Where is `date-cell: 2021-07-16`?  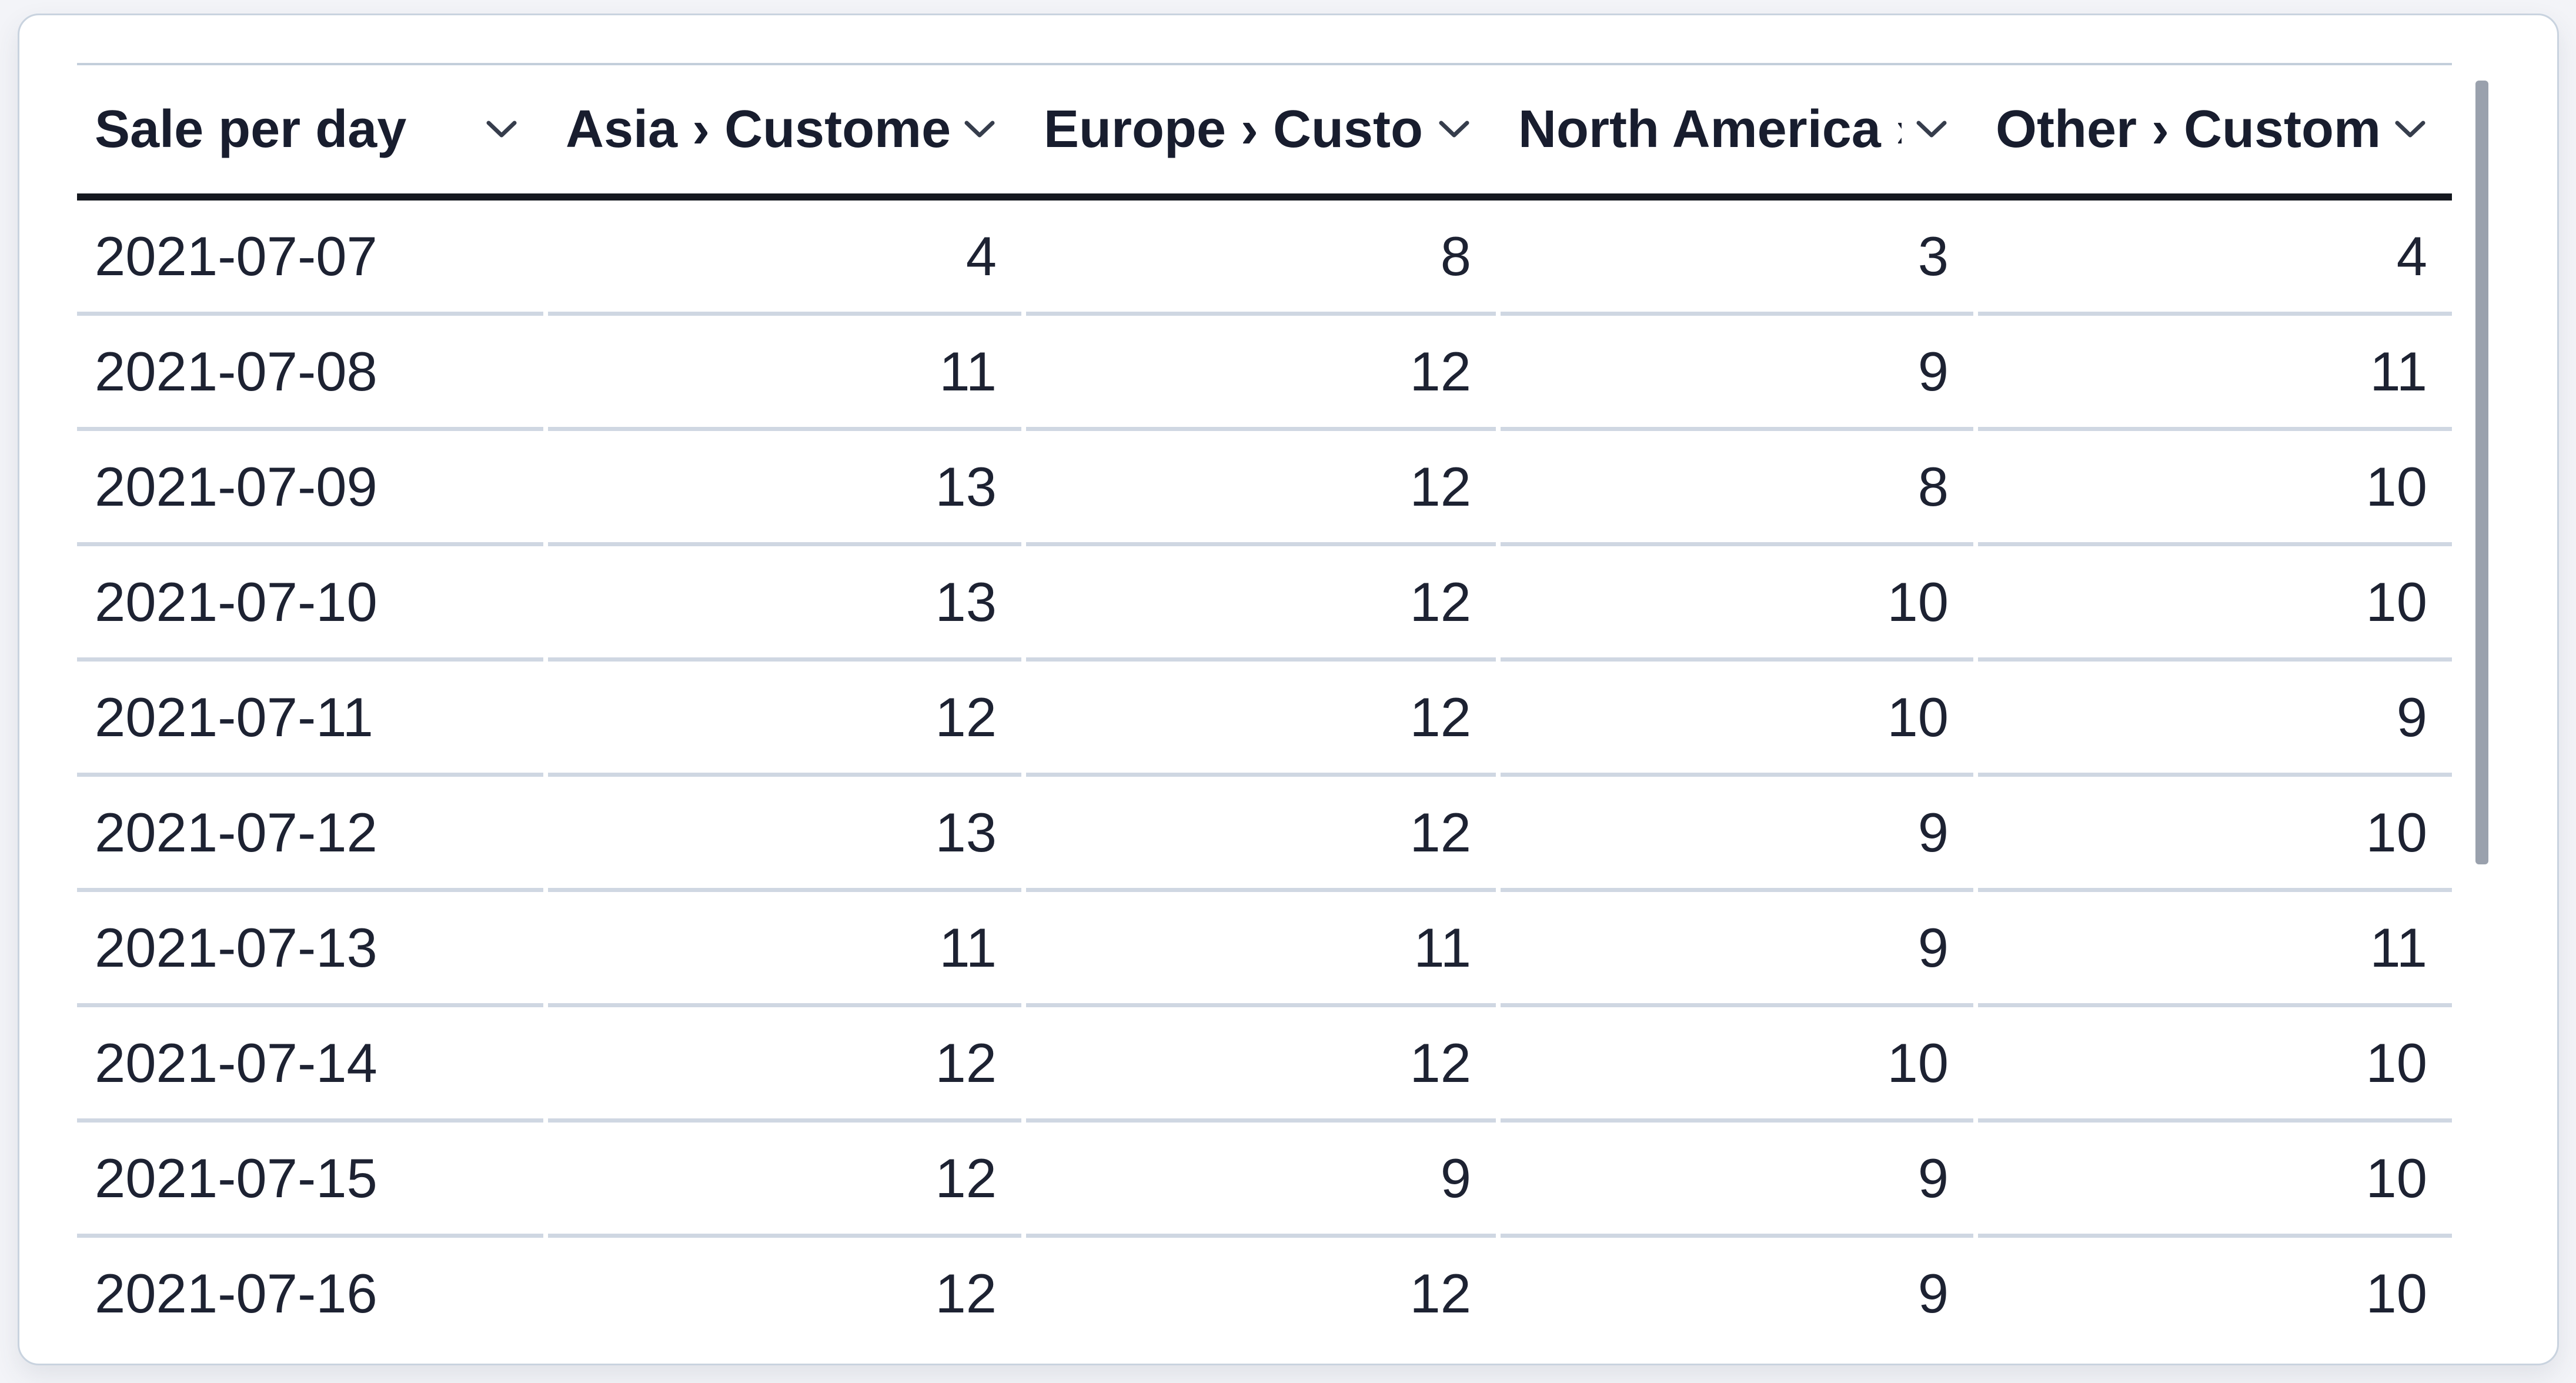
date-cell: 2021-07-16 is located at coordinates (310, 1289).